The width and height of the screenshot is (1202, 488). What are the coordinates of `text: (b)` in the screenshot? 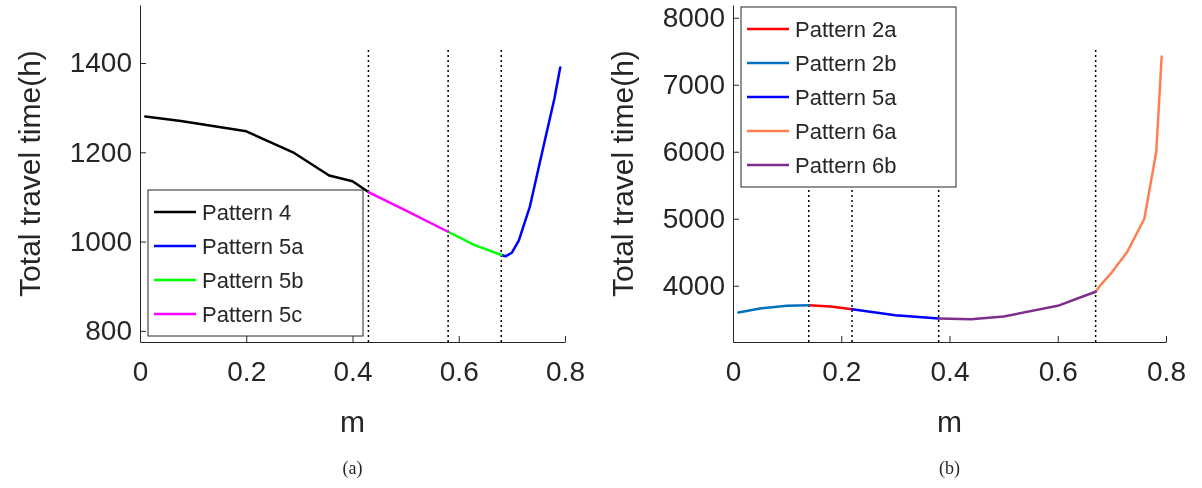 It's located at (949, 468).